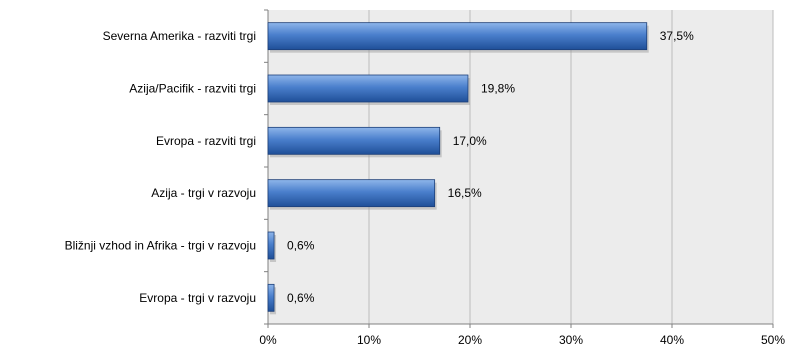  I want to click on category-label: Evropa - razviti trgi, so click(206, 141).